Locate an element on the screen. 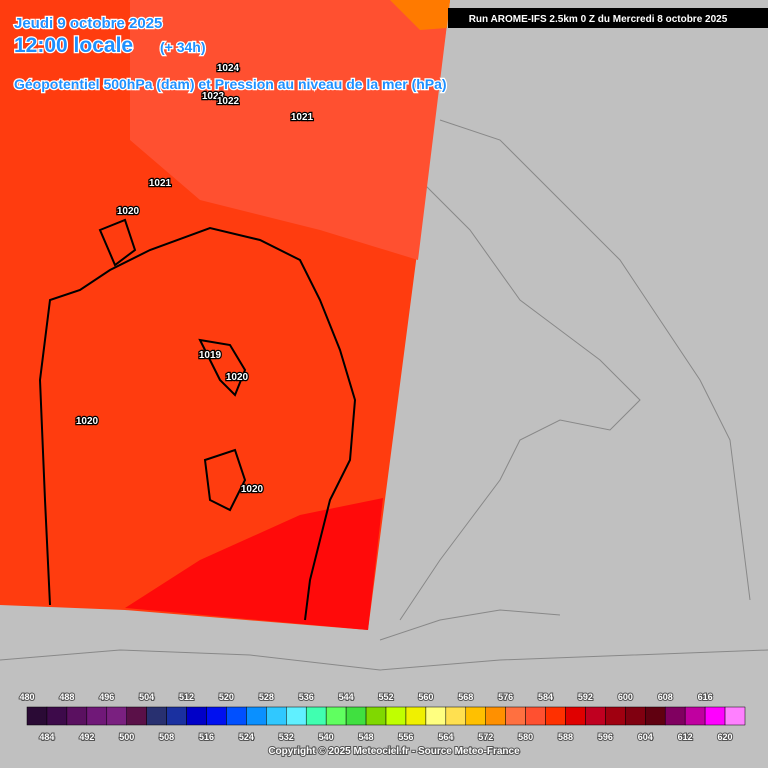 The height and width of the screenshot is (768, 768). colorbar-label: 560 is located at coordinates (425, 697).